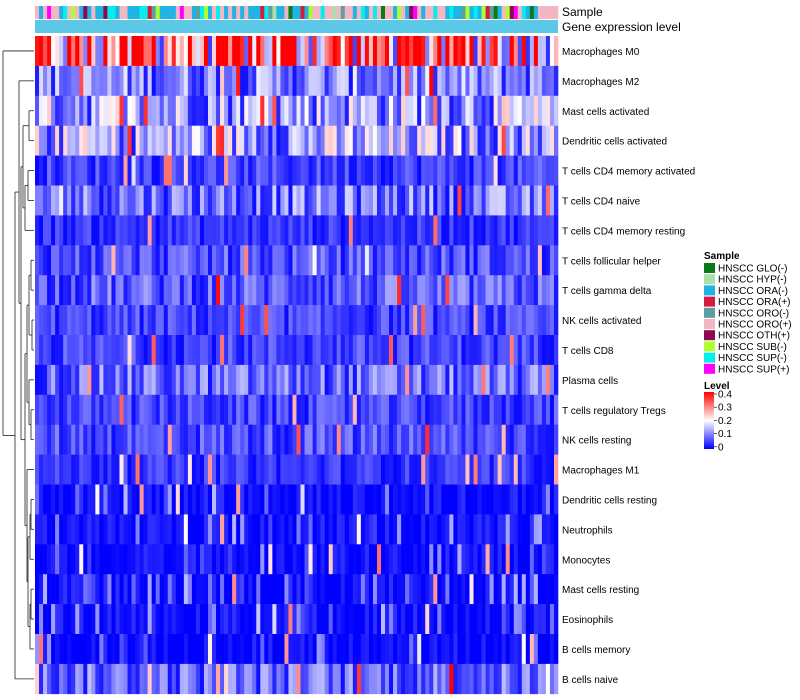 The height and width of the screenshot is (700, 800). I want to click on row-label: Dendritic cells resting, so click(609, 500).